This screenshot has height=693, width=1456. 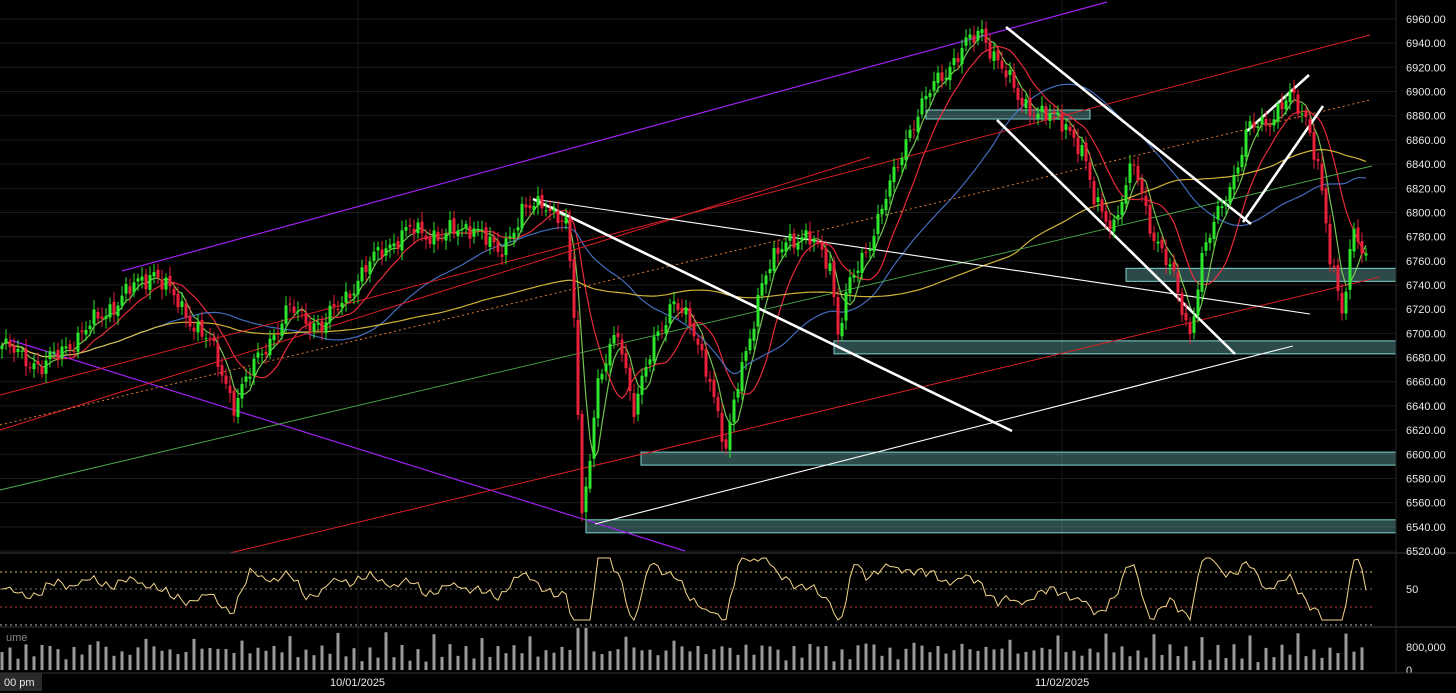 What do you see at coordinates (1426, 93) in the screenshot?
I see `price-tick-label: 6900.00` at bounding box center [1426, 93].